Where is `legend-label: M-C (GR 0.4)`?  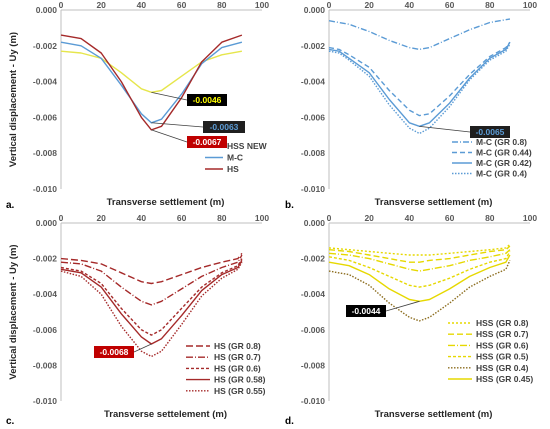
legend-label: M-C (GR 0.4) is located at coordinates (501, 174).